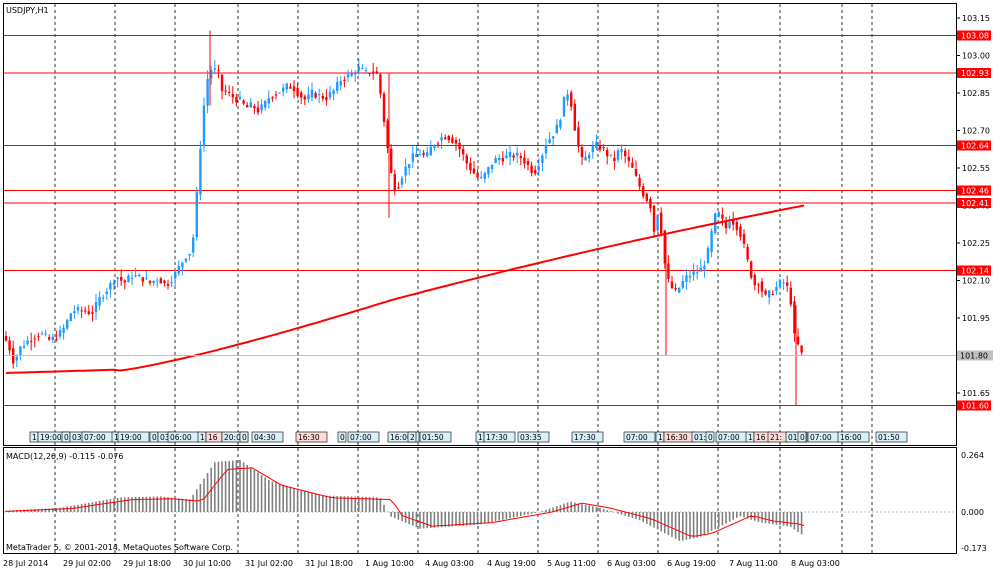 This screenshot has width=1000, height=574. I want to click on current-price-tag: 101.80, so click(975, 355).